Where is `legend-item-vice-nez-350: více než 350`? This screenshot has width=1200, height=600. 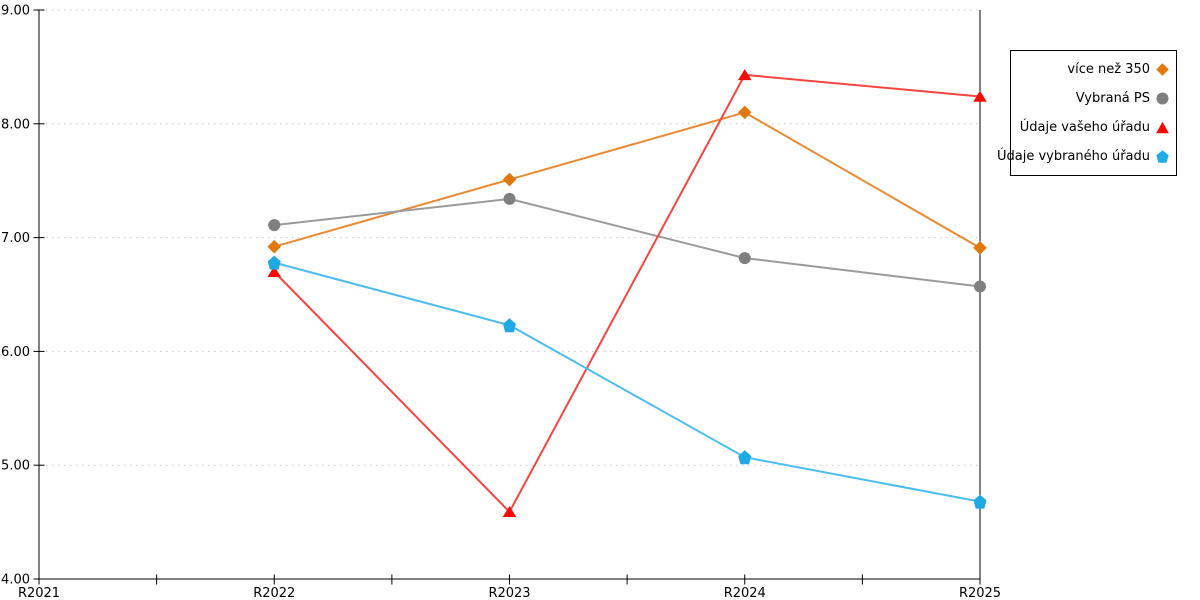 legend-item-vice-nez-350: více než 350 is located at coordinates (1093, 69).